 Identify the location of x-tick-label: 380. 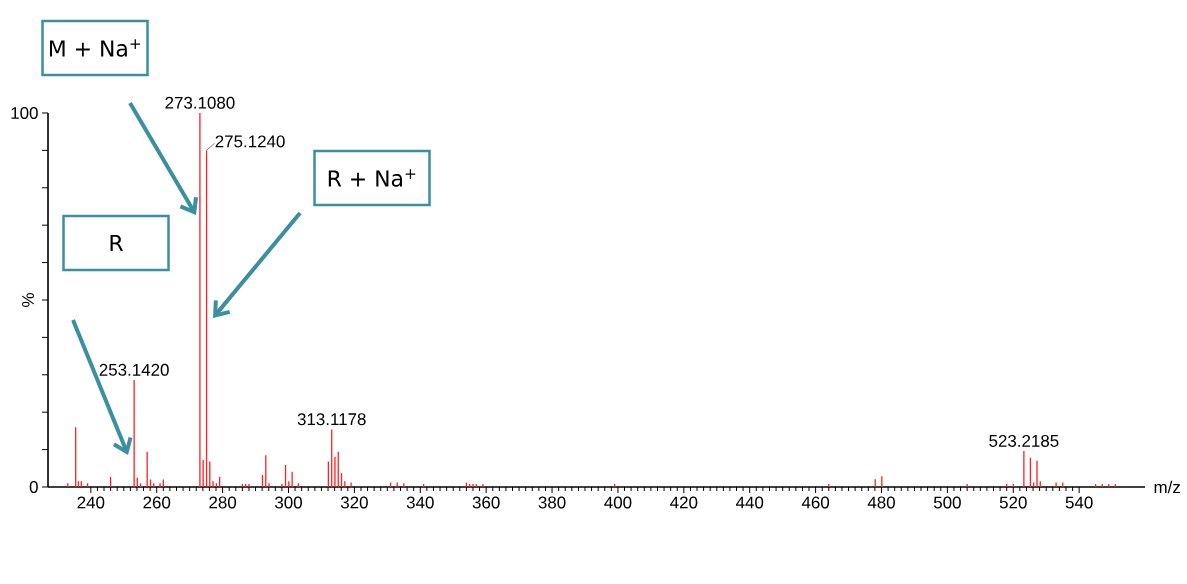
(552, 502).